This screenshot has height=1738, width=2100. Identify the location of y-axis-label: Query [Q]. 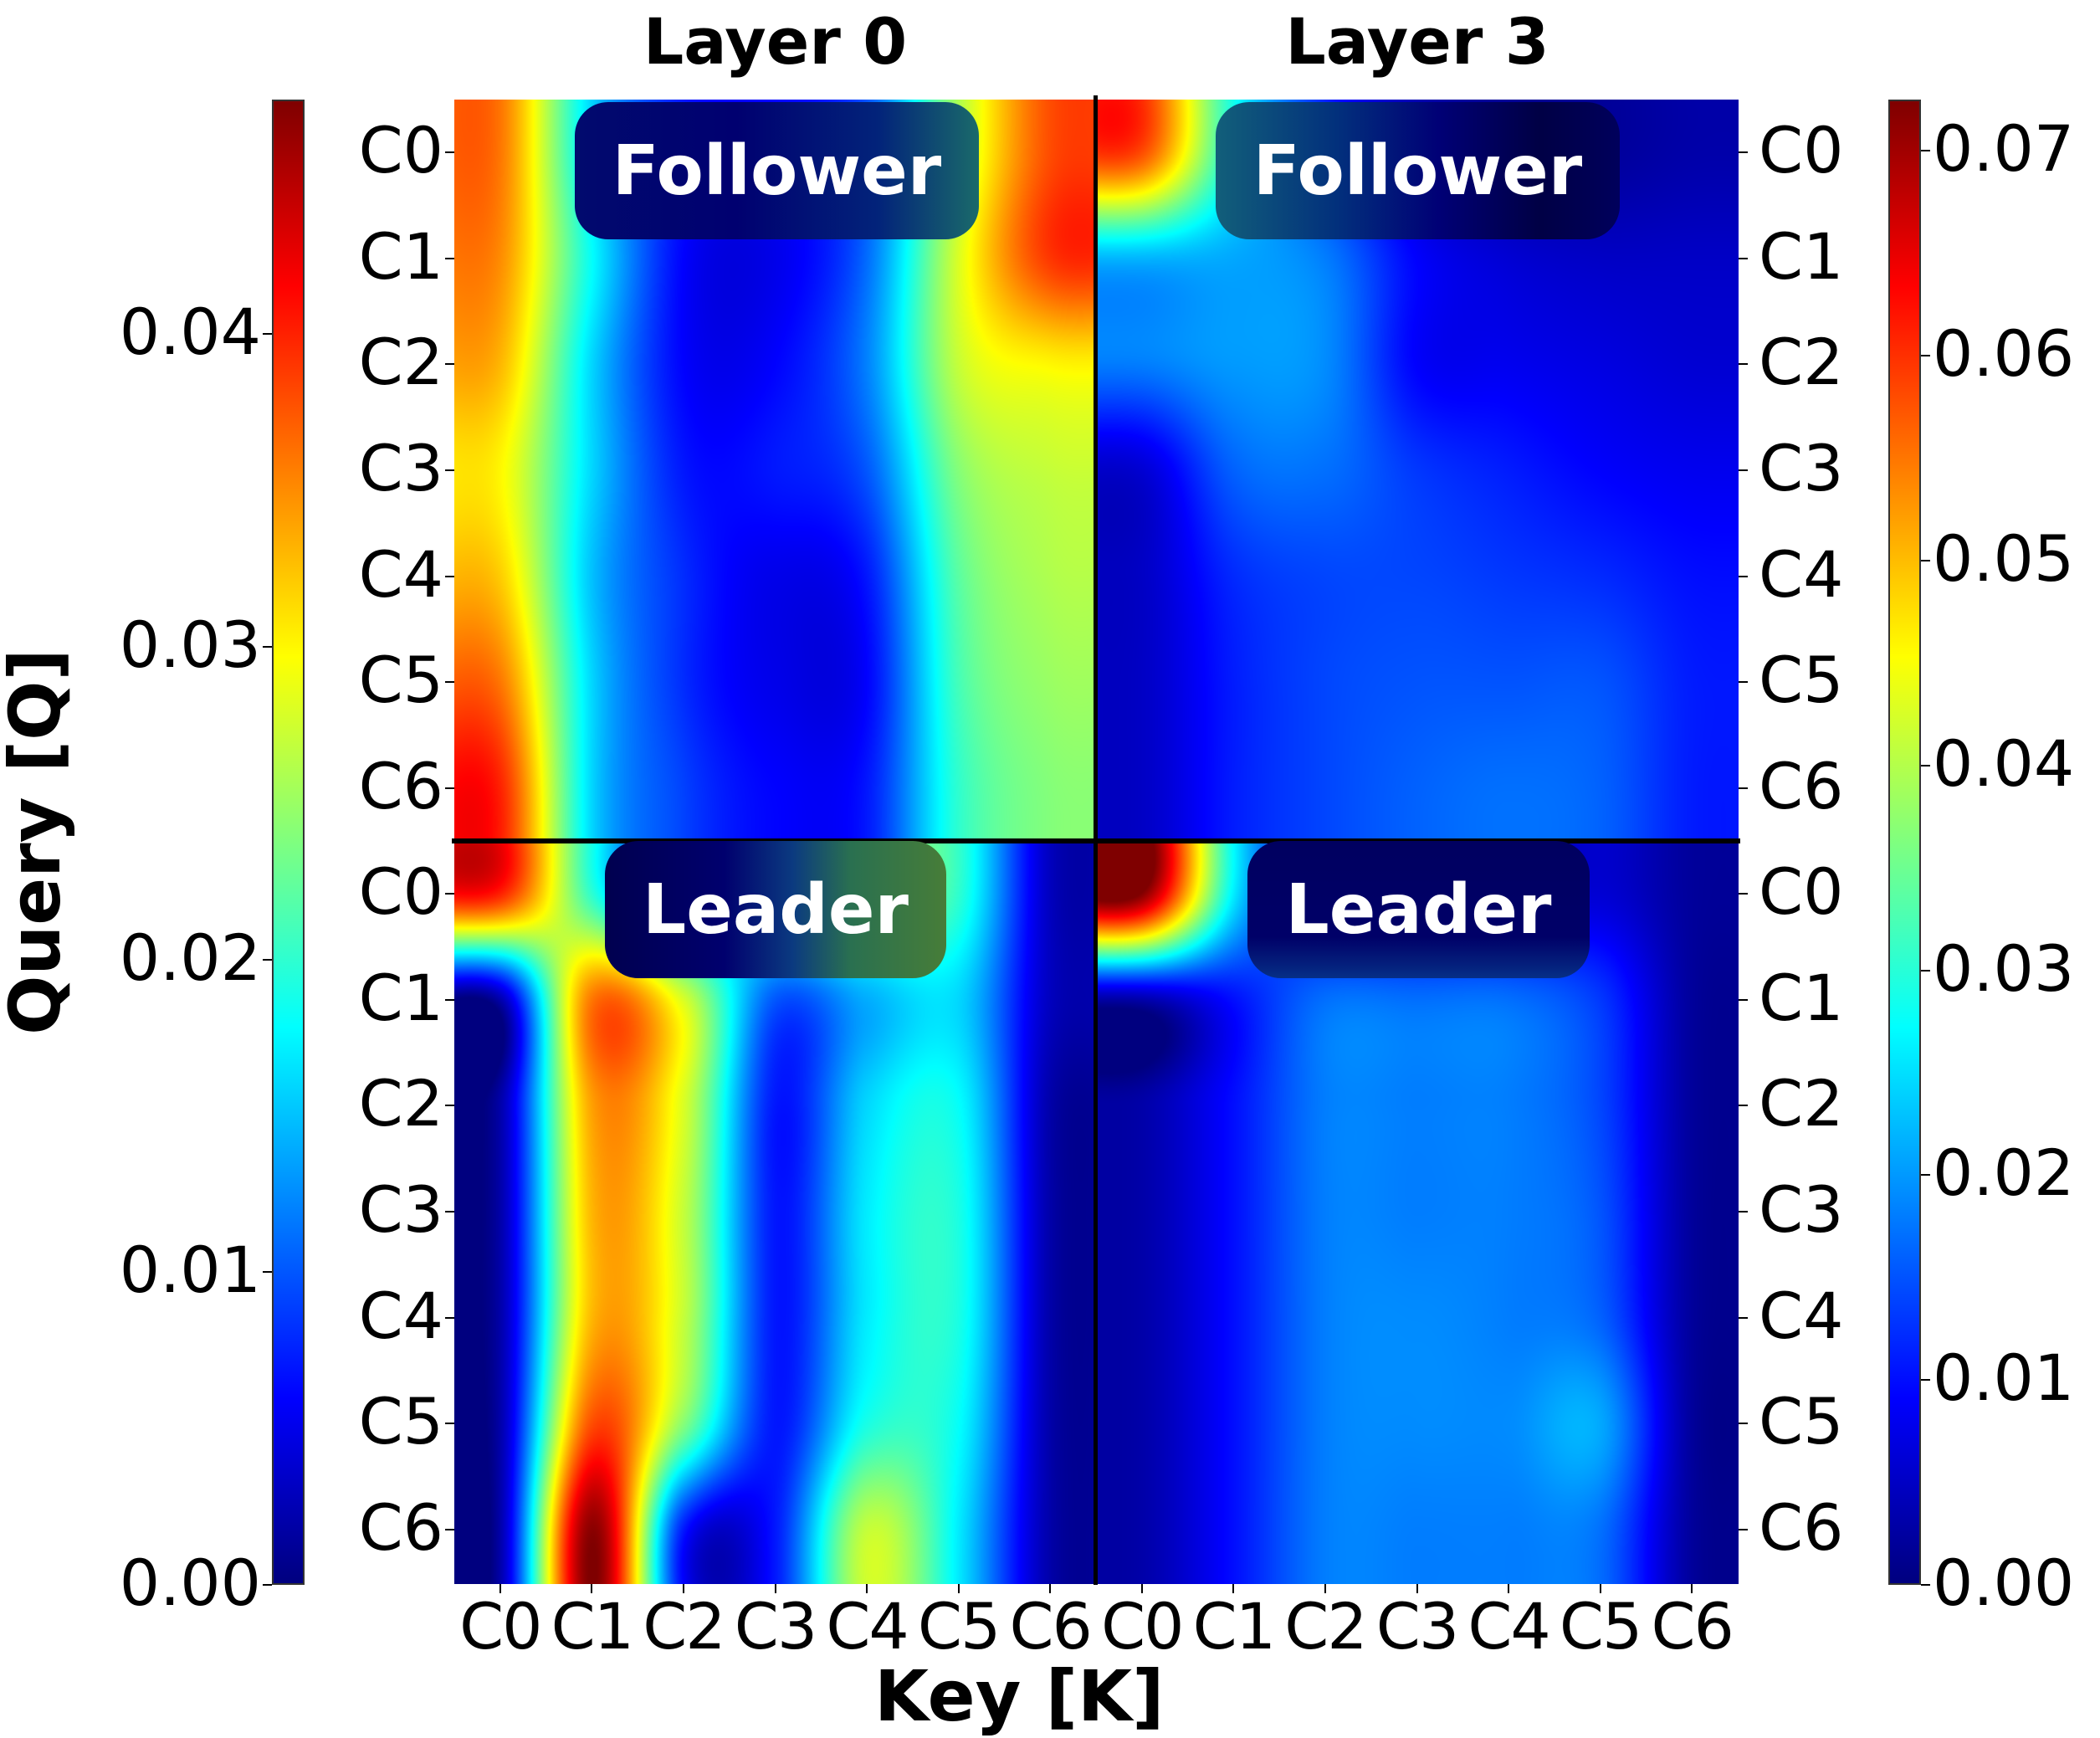
(38, 842).